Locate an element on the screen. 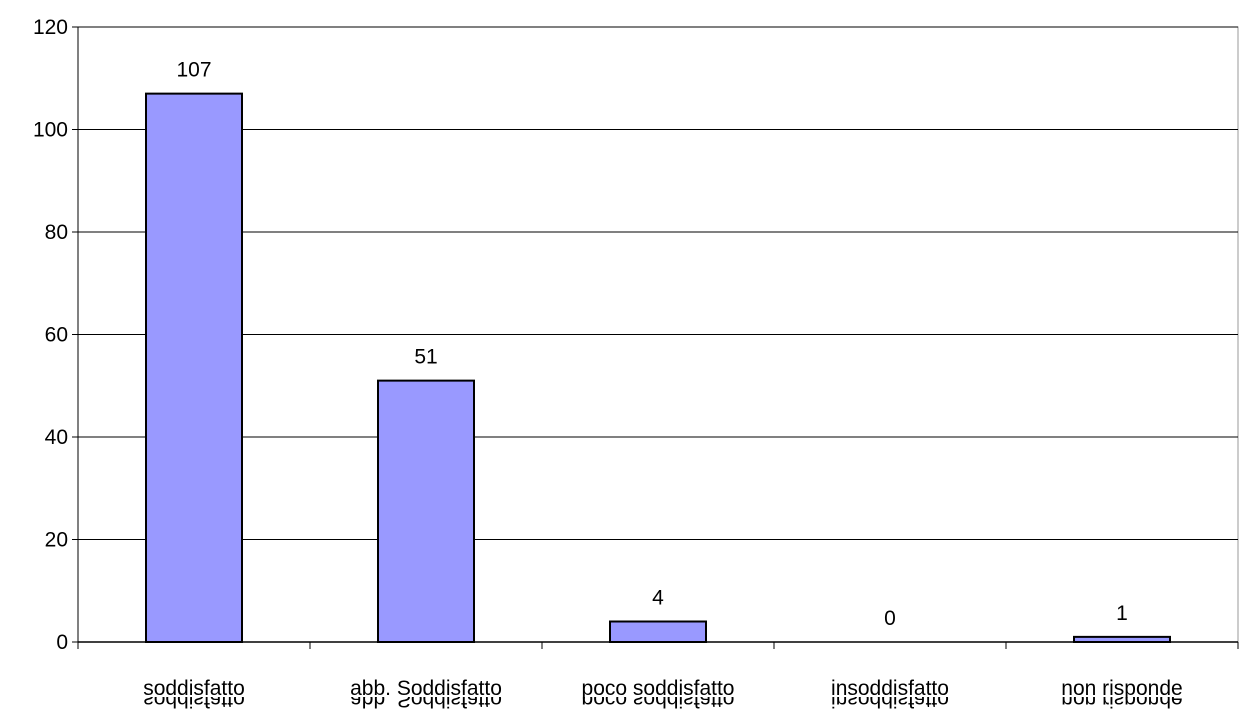 The height and width of the screenshot is (716, 1242). category-label-reflection: abb. Soddisfatto is located at coordinates (426, 699).